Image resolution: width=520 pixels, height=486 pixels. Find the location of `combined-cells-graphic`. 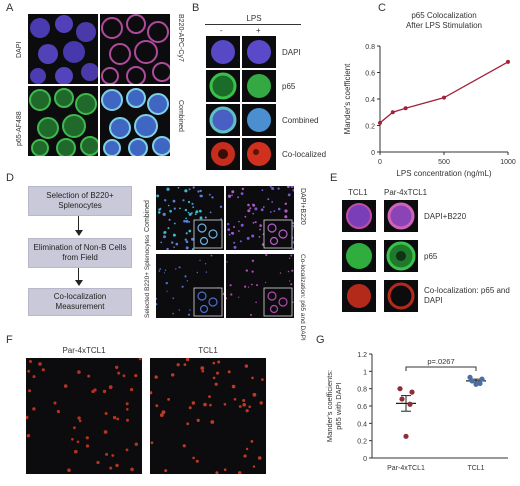

combined-cells-graphic is located at coordinates (135, 122).